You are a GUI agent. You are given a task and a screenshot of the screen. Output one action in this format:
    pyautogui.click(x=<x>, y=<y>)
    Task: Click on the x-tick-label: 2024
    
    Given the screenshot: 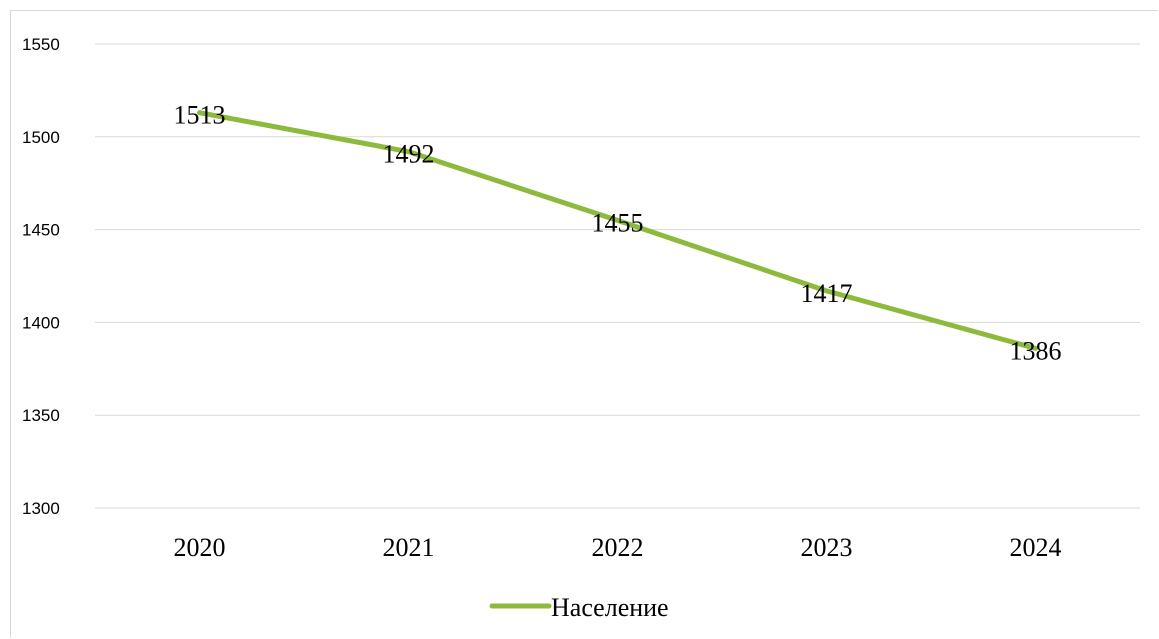 What is the action you would take?
    pyautogui.click(x=1036, y=547)
    